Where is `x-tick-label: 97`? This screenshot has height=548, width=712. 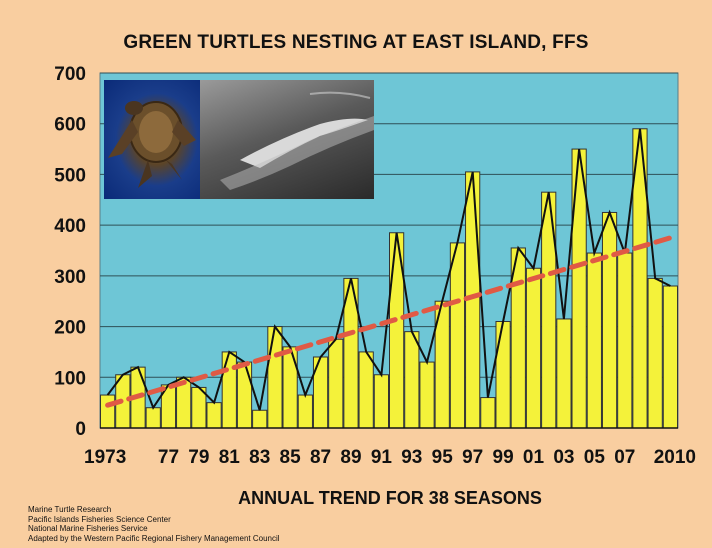 x-tick-label: 97 is located at coordinates (472, 457).